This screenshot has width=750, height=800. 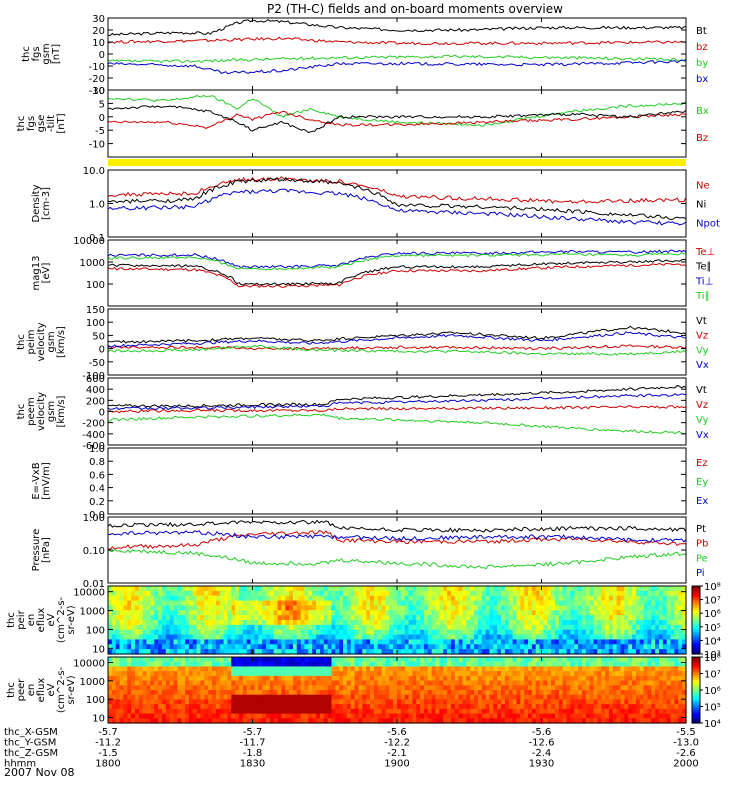 I want to click on colorbar-tick-label: 10⁸, so click(x=712, y=658).